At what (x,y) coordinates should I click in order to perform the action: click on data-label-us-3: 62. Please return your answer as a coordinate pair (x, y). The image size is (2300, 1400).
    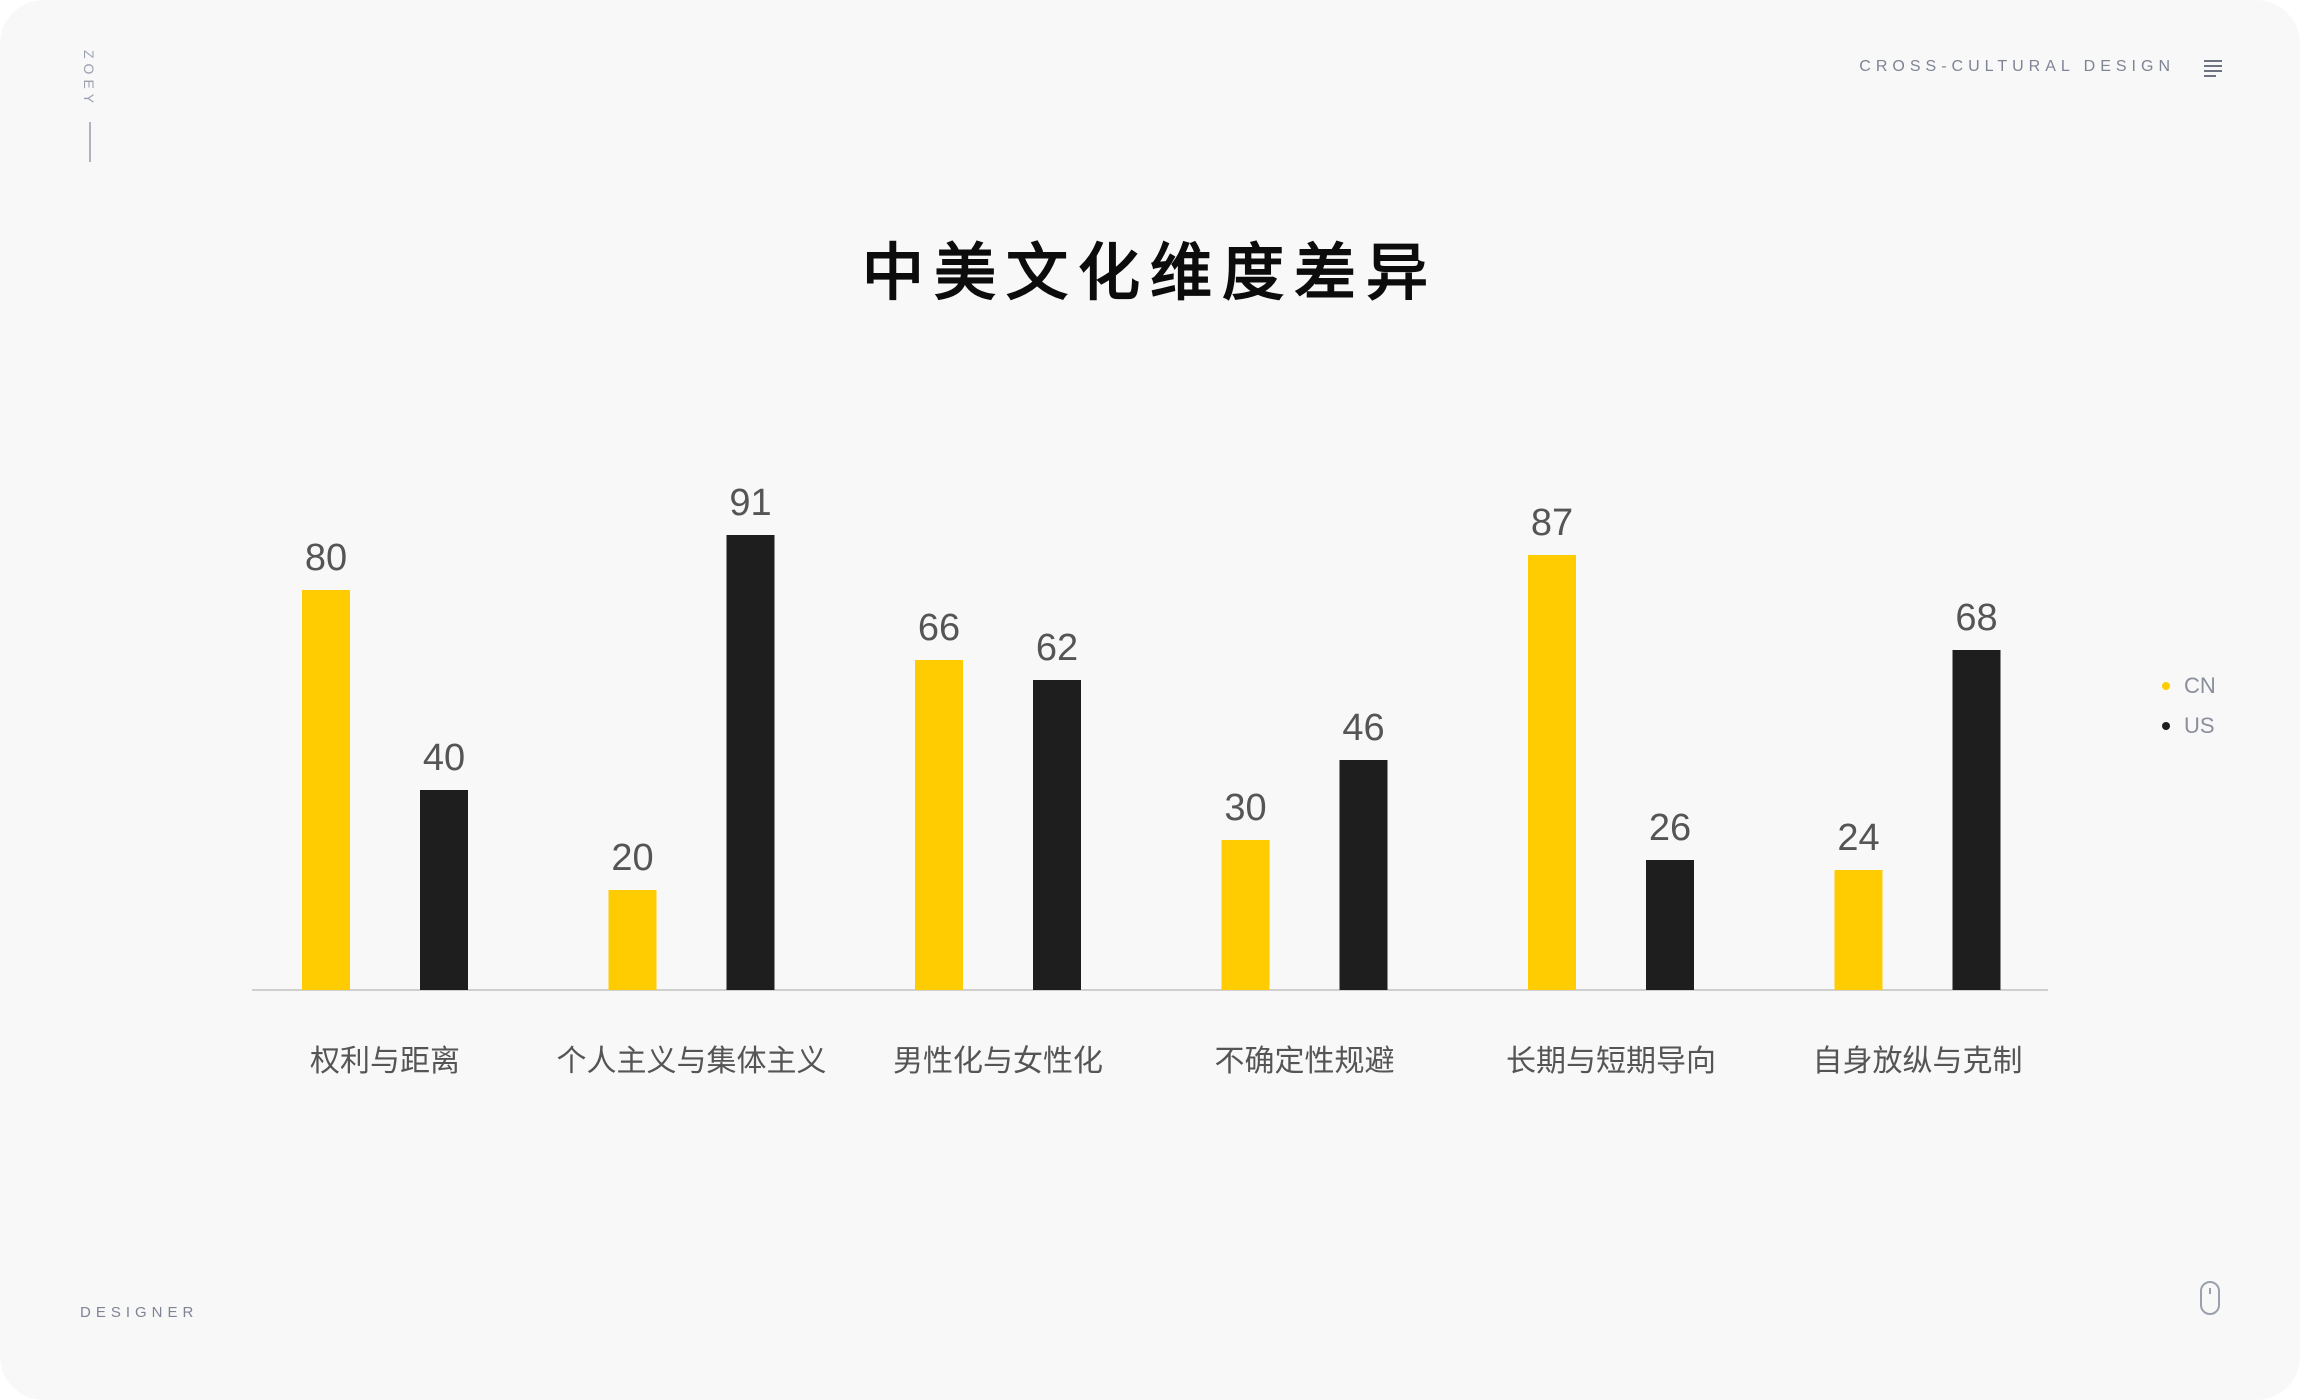
    Looking at the image, I should click on (1057, 648).